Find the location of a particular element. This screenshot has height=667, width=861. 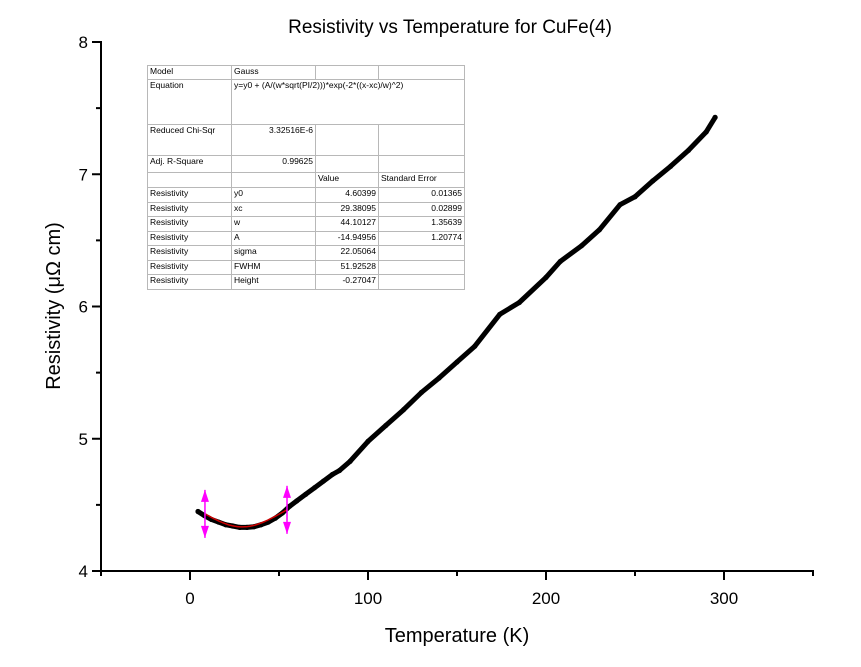

param-name: Height is located at coordinates (273, 282).